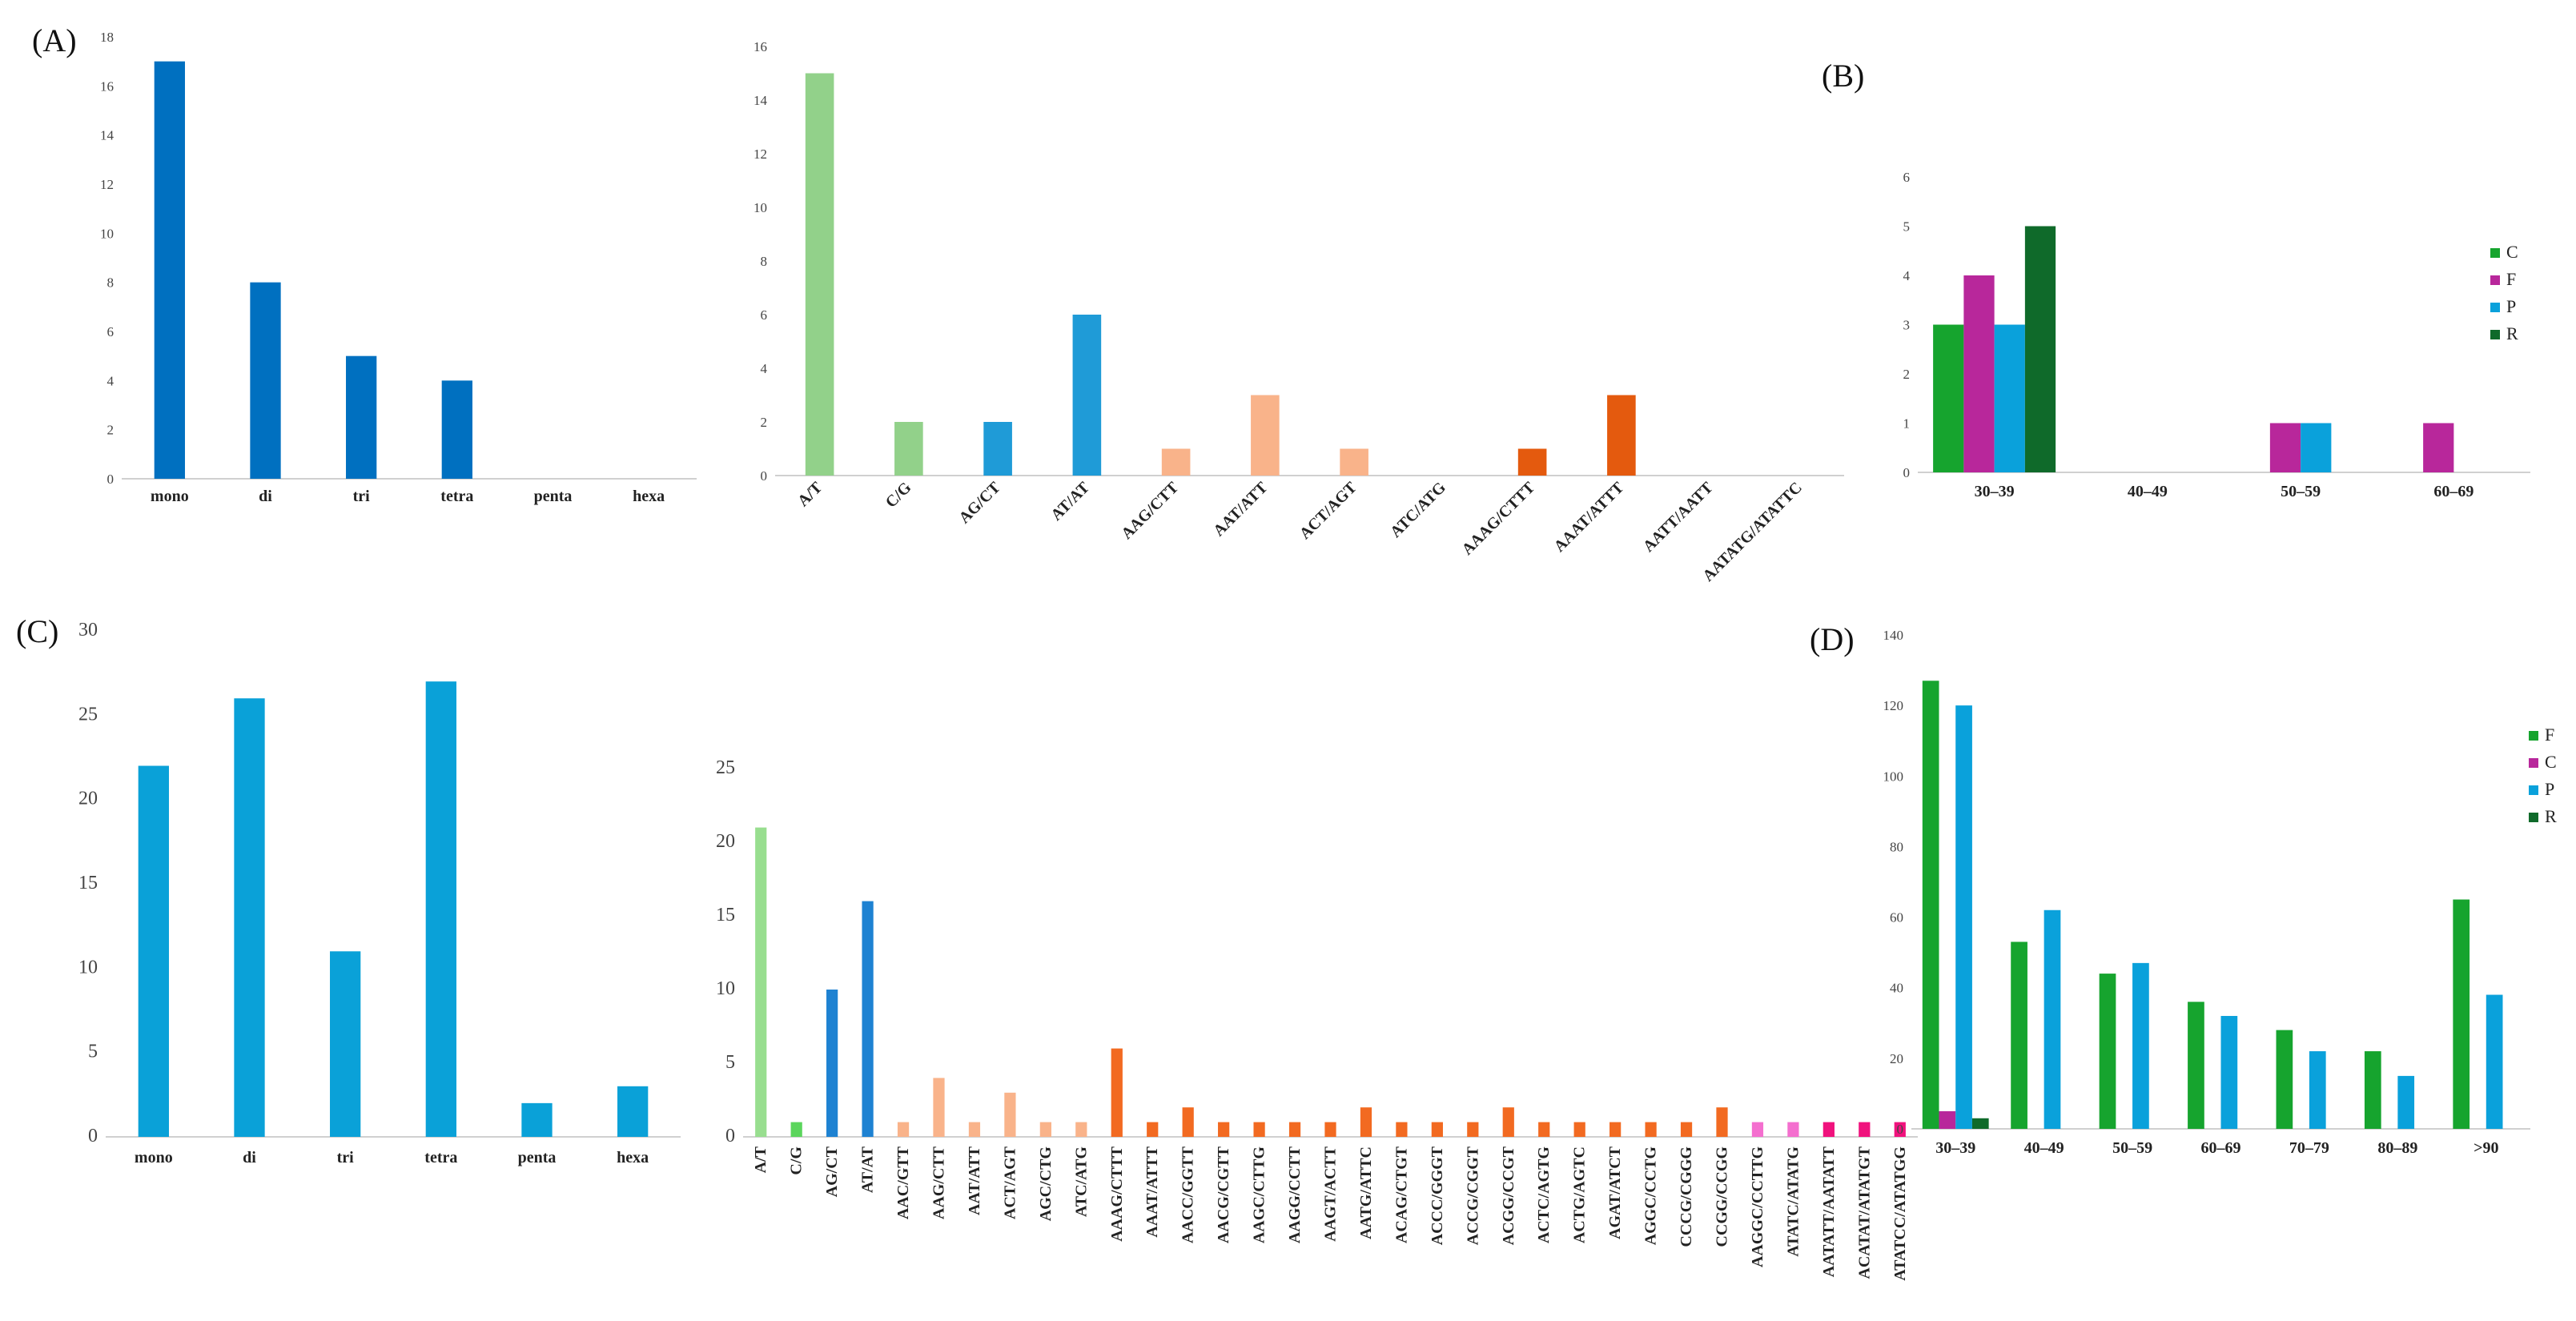 The width and height of the screenshot is (2576, 1321). What do you see at coordinates (1615, 1192) in the screenshot?
I see `x-tick-label: AGAT/ATCT` at bounding box center [1615, 1192].